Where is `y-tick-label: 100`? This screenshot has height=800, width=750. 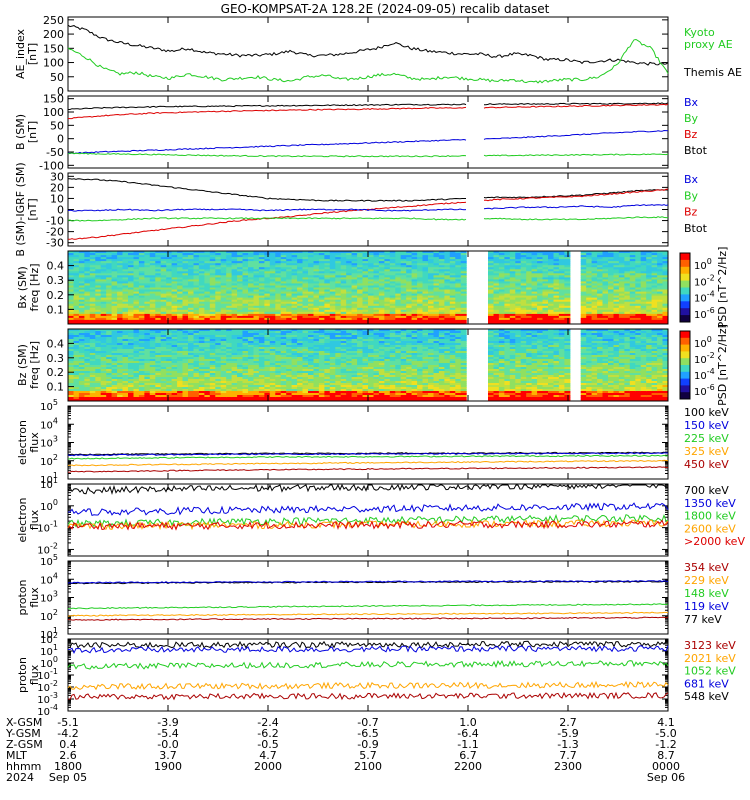 y-tick-label: 100 is located at coordinates (53, 63).